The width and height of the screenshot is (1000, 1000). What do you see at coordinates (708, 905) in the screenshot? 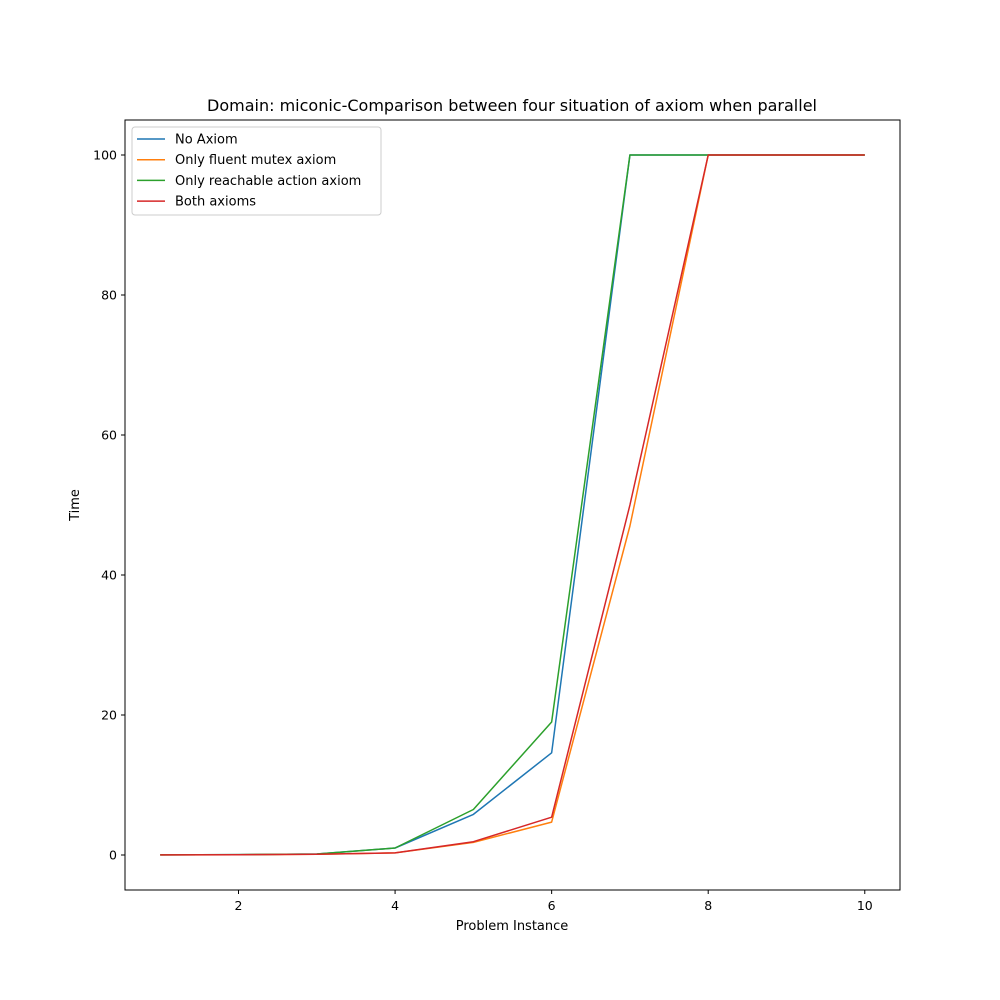
I see `x-tick-label: 8` at bounding box center [708, 905].